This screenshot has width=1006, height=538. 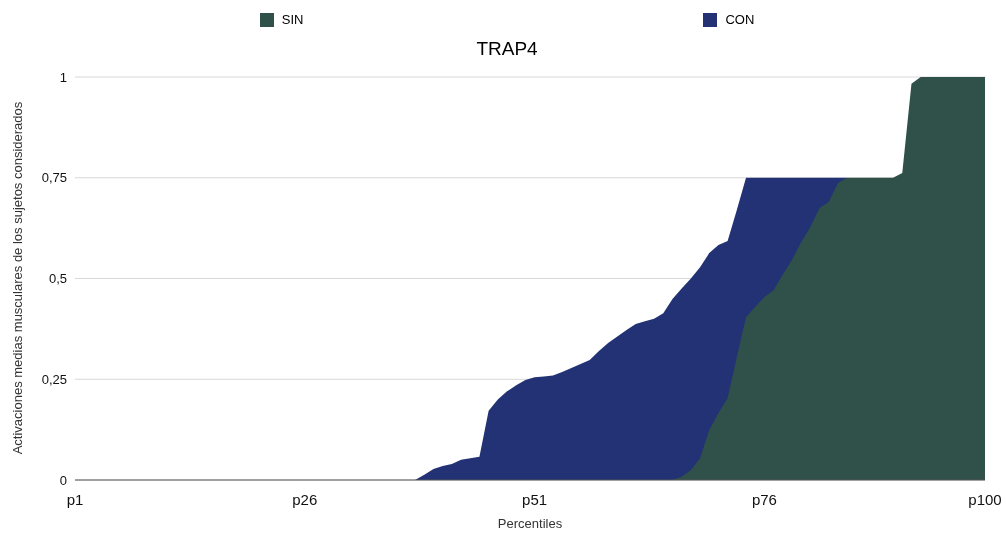 What do you see at coordinates (63, 77) in the screenshot?
I see `y-tick-label: 1` at bounding box center [63, 77].